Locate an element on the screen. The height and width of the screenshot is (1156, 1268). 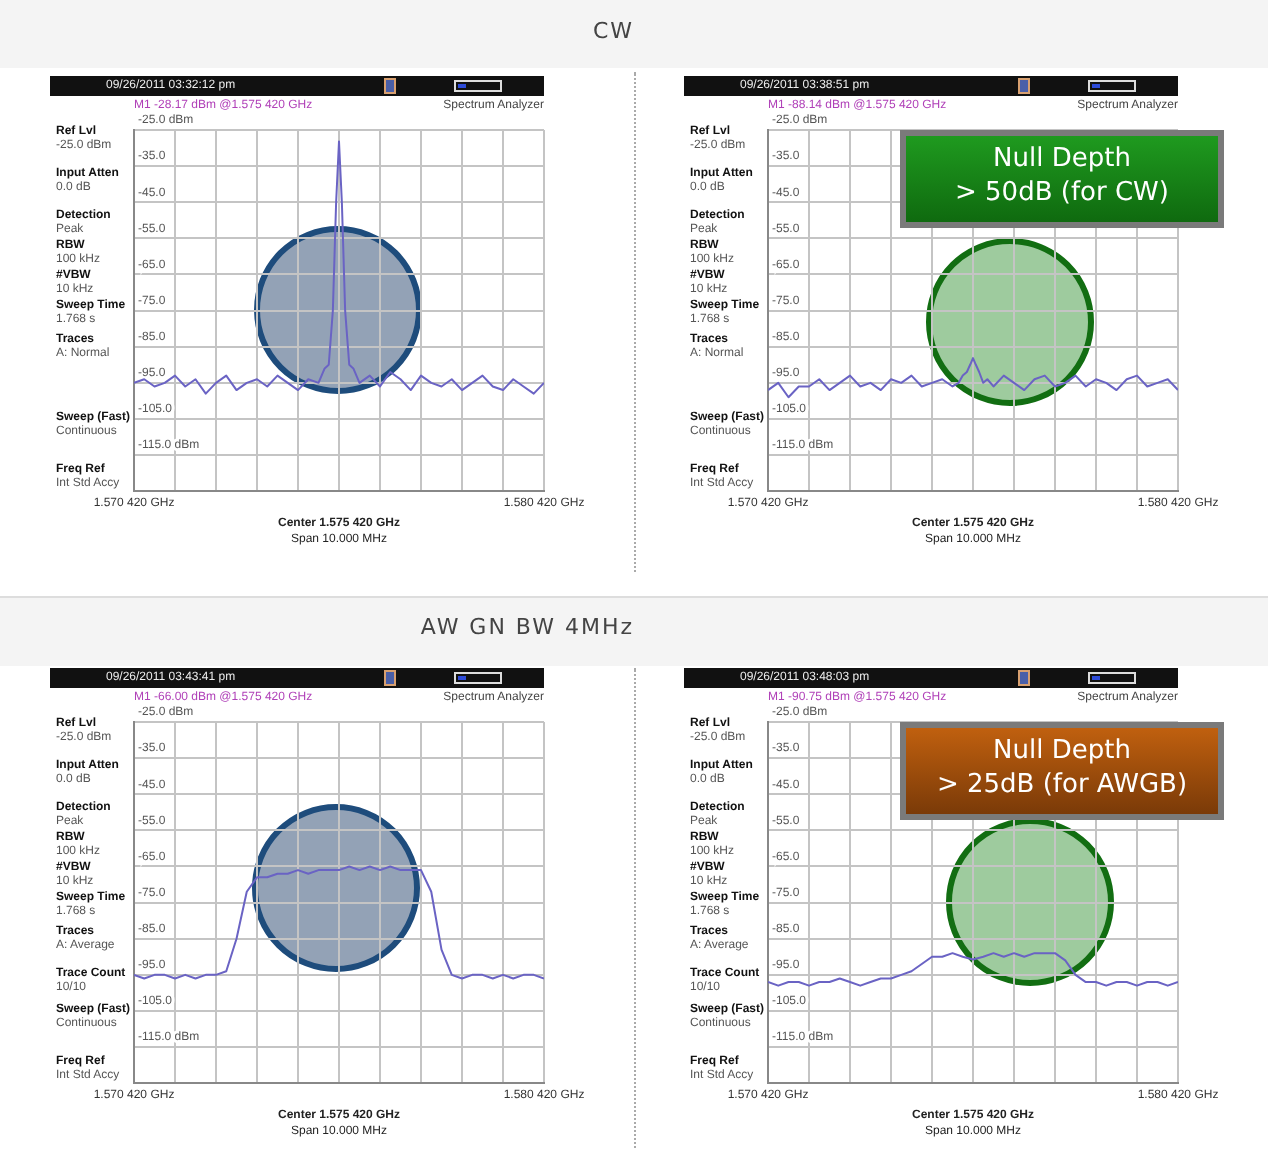
text: CW is located at coordinates (613, 31).